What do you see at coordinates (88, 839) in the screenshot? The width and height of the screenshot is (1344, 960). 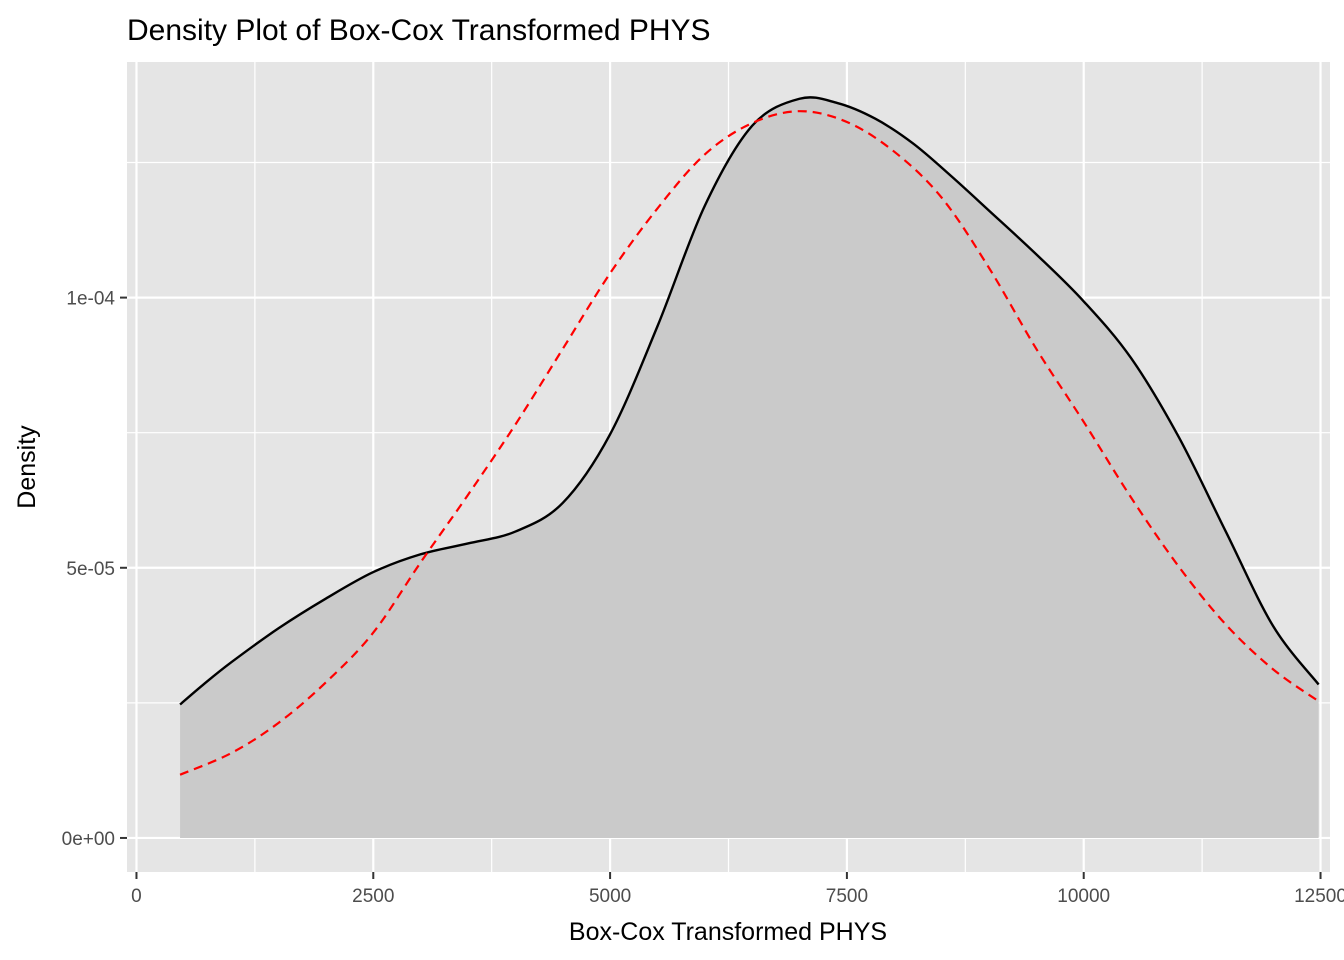 I see `y-tick-label: 0e+00` at bounding box center [88, 839].